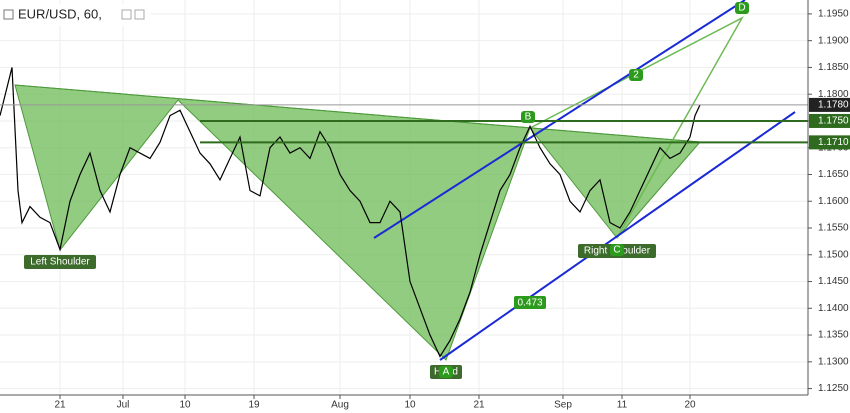  What do you see at coordinates (833, 281) in the screenshot?
I see `y-tick-label: 1.1450` at bounding box center [833, 281].